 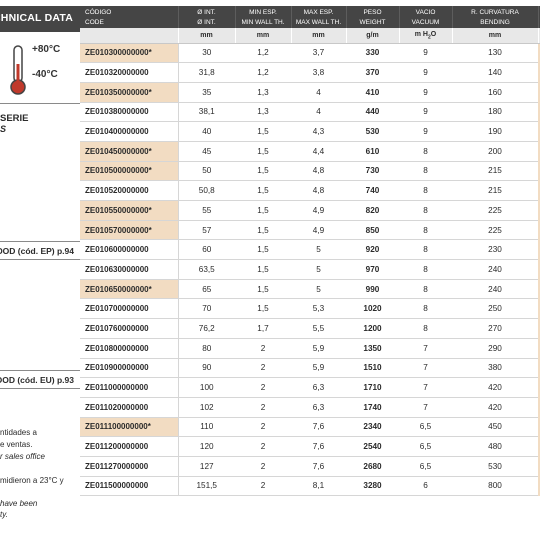 I want to click on col-header-weight-en: WEIGHT, so click(x=373, y=22).